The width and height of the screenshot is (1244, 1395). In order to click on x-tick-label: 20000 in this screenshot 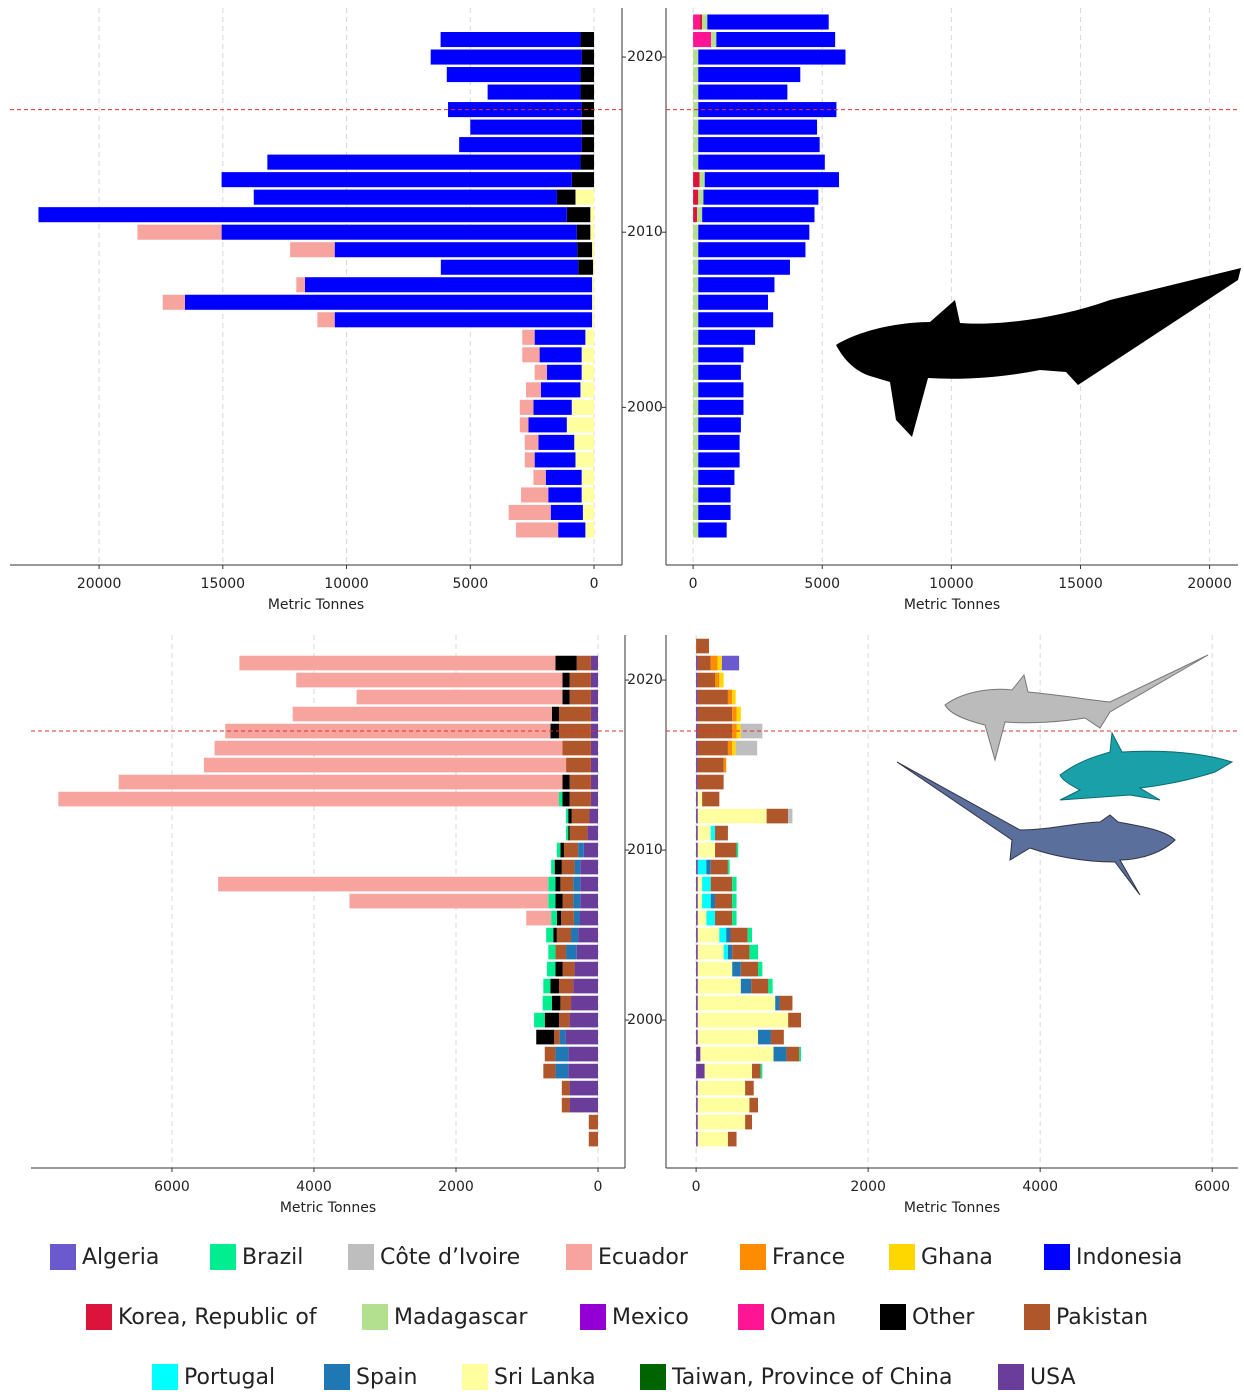, I will do `click(1209, 584)`.